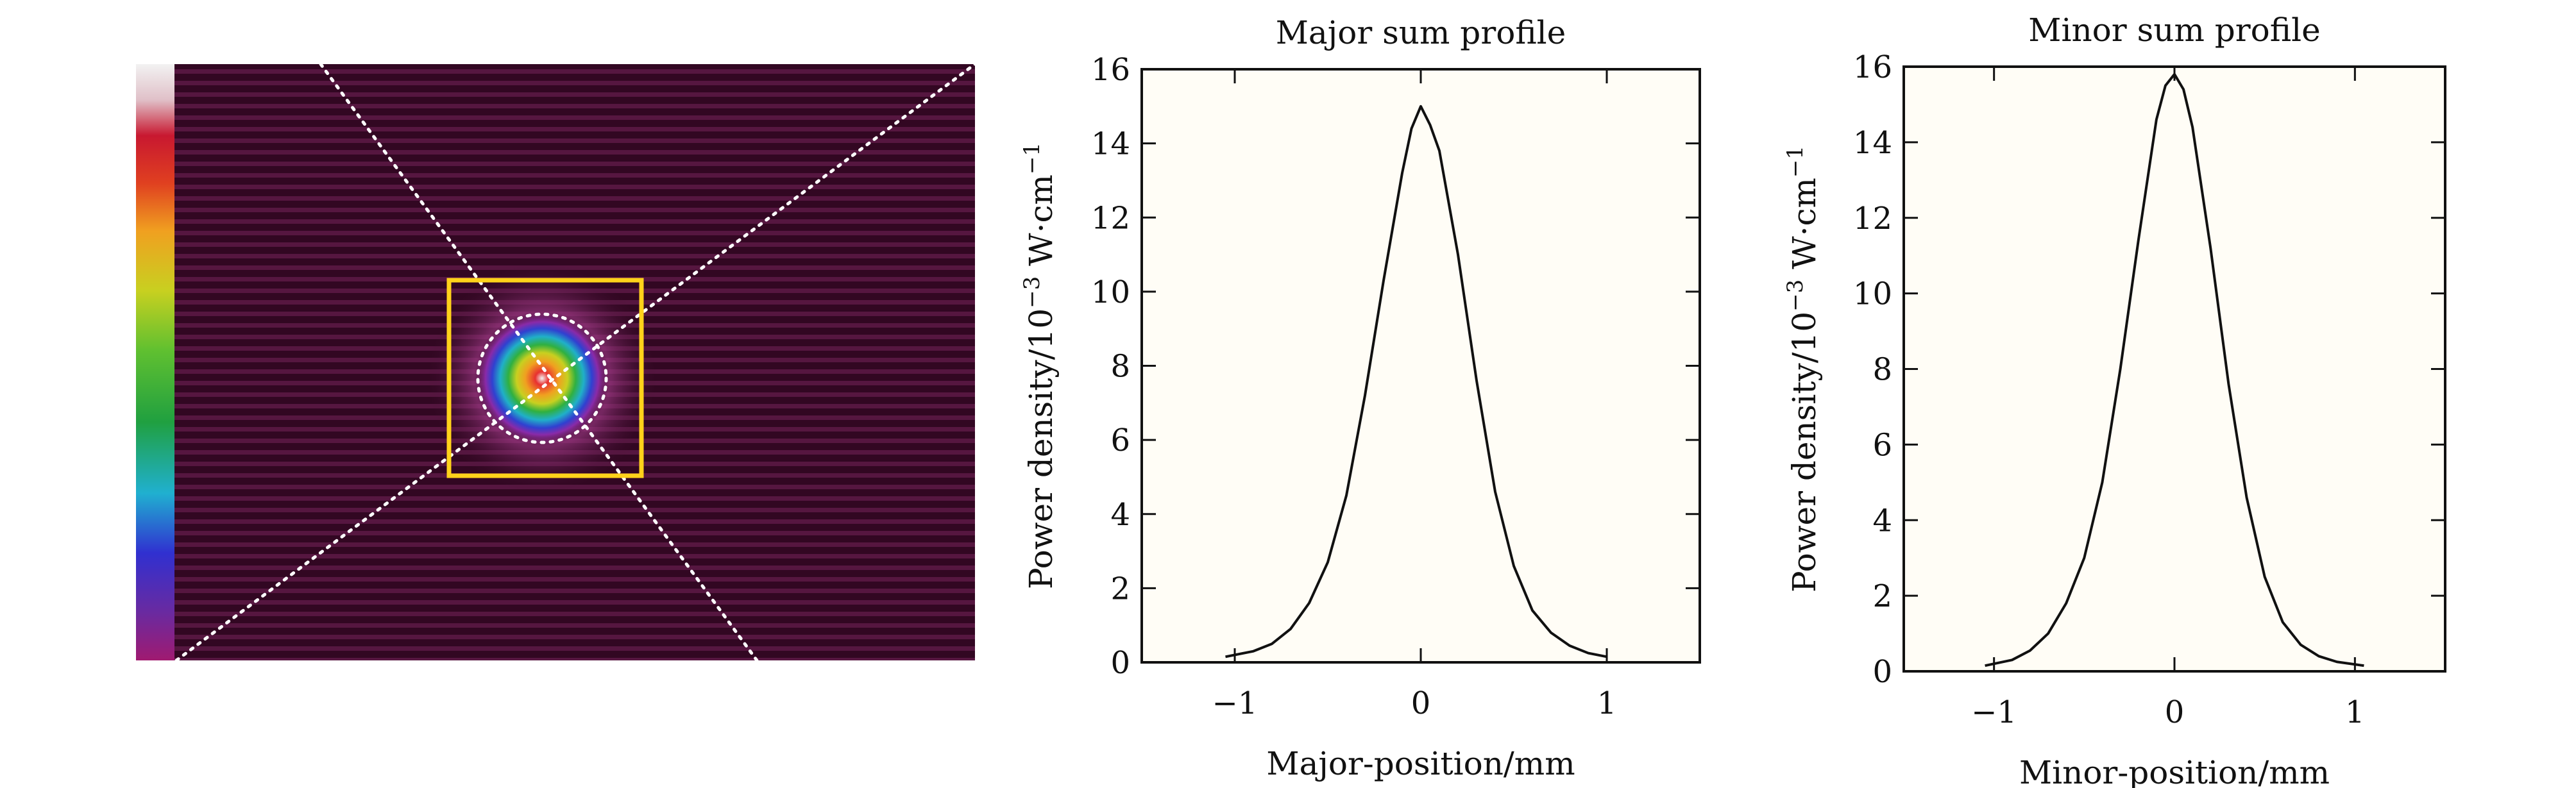 The height and width of the screenshot is (788, 2576). Describe the element at coordinates (1420, 763) in the screenshot. I see `x-axis-label: Major-position/mm` at that location.